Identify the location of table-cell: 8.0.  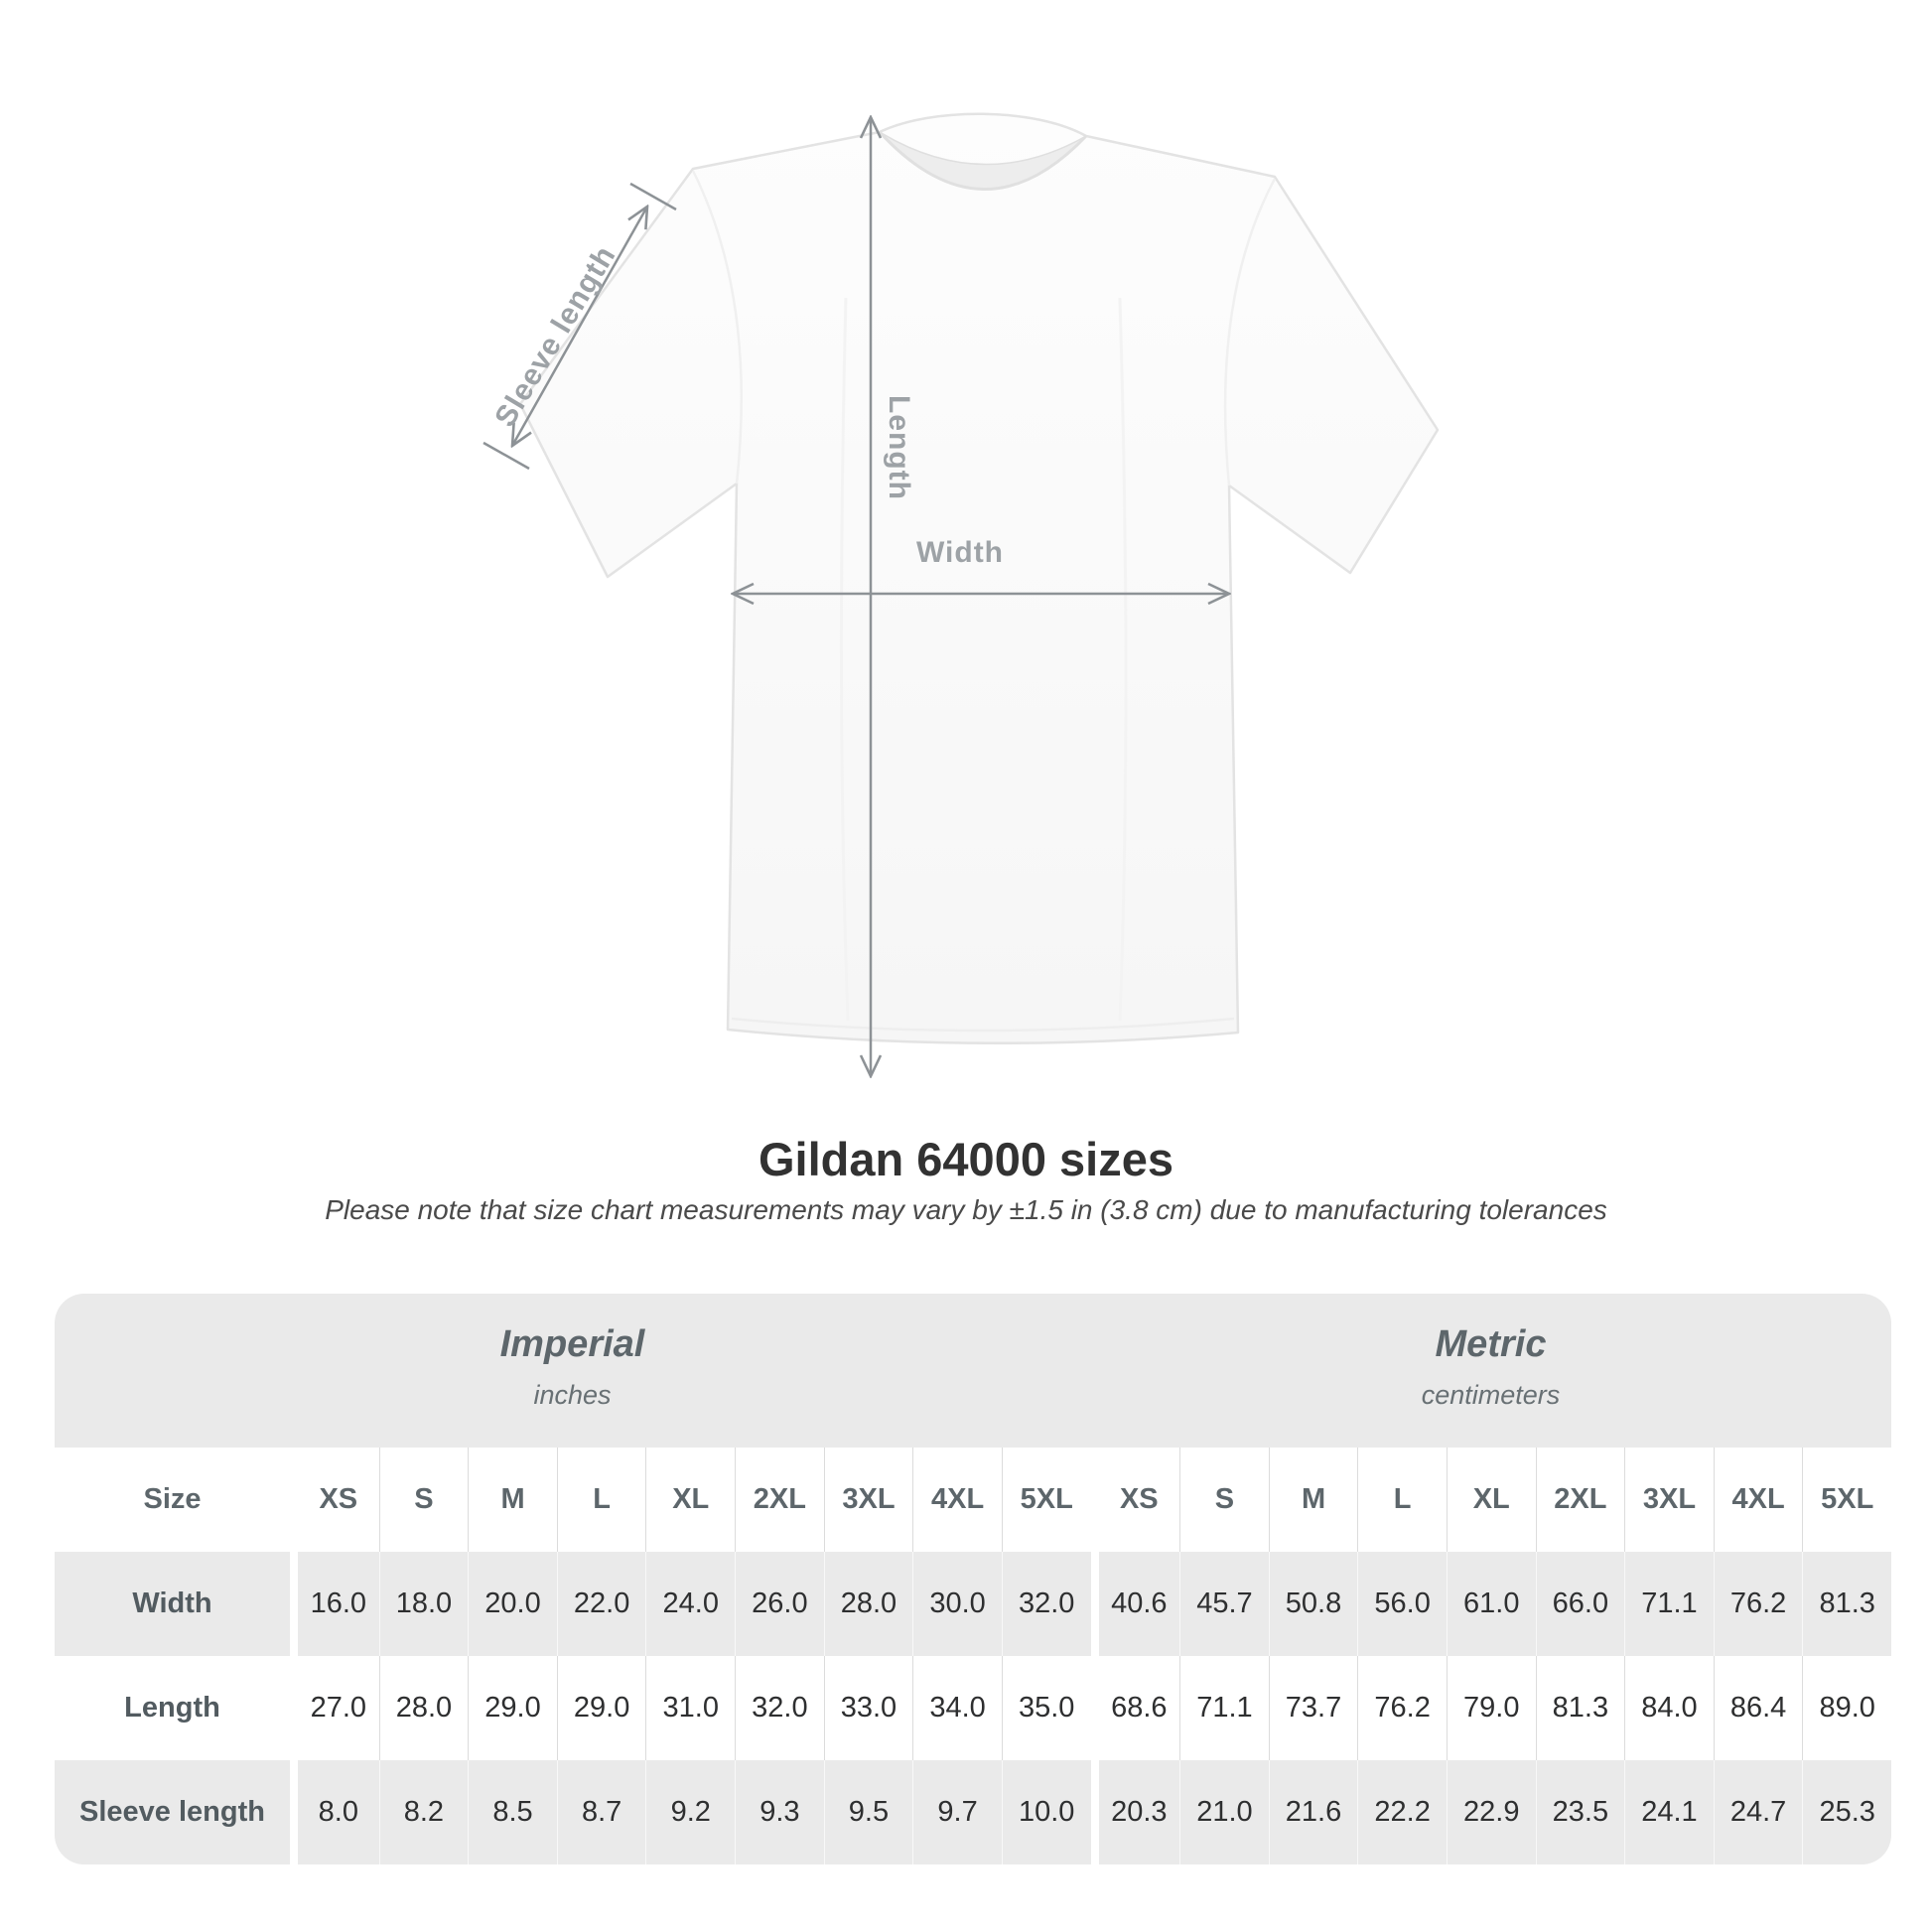
(334, 1812).